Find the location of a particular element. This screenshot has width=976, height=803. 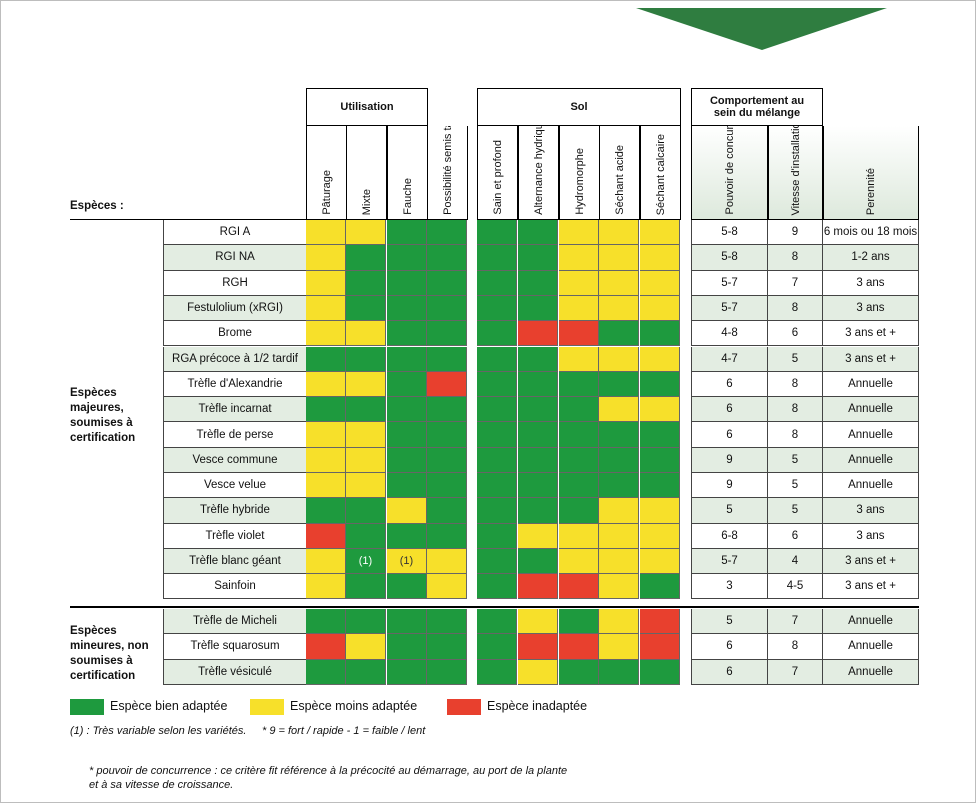

col-header-sol-4: Séchant calcaire is located at coordinates (660, 173).